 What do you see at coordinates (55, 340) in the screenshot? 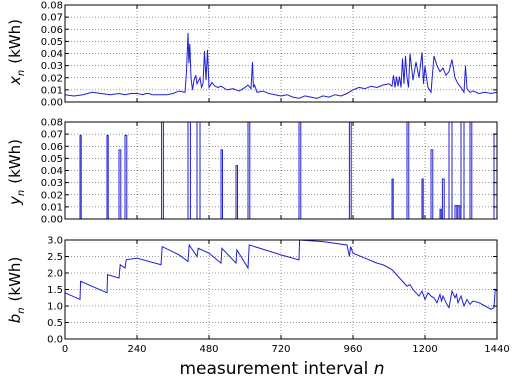
I see `y-tick-label: 0.0` at bounding box center [55, 340].